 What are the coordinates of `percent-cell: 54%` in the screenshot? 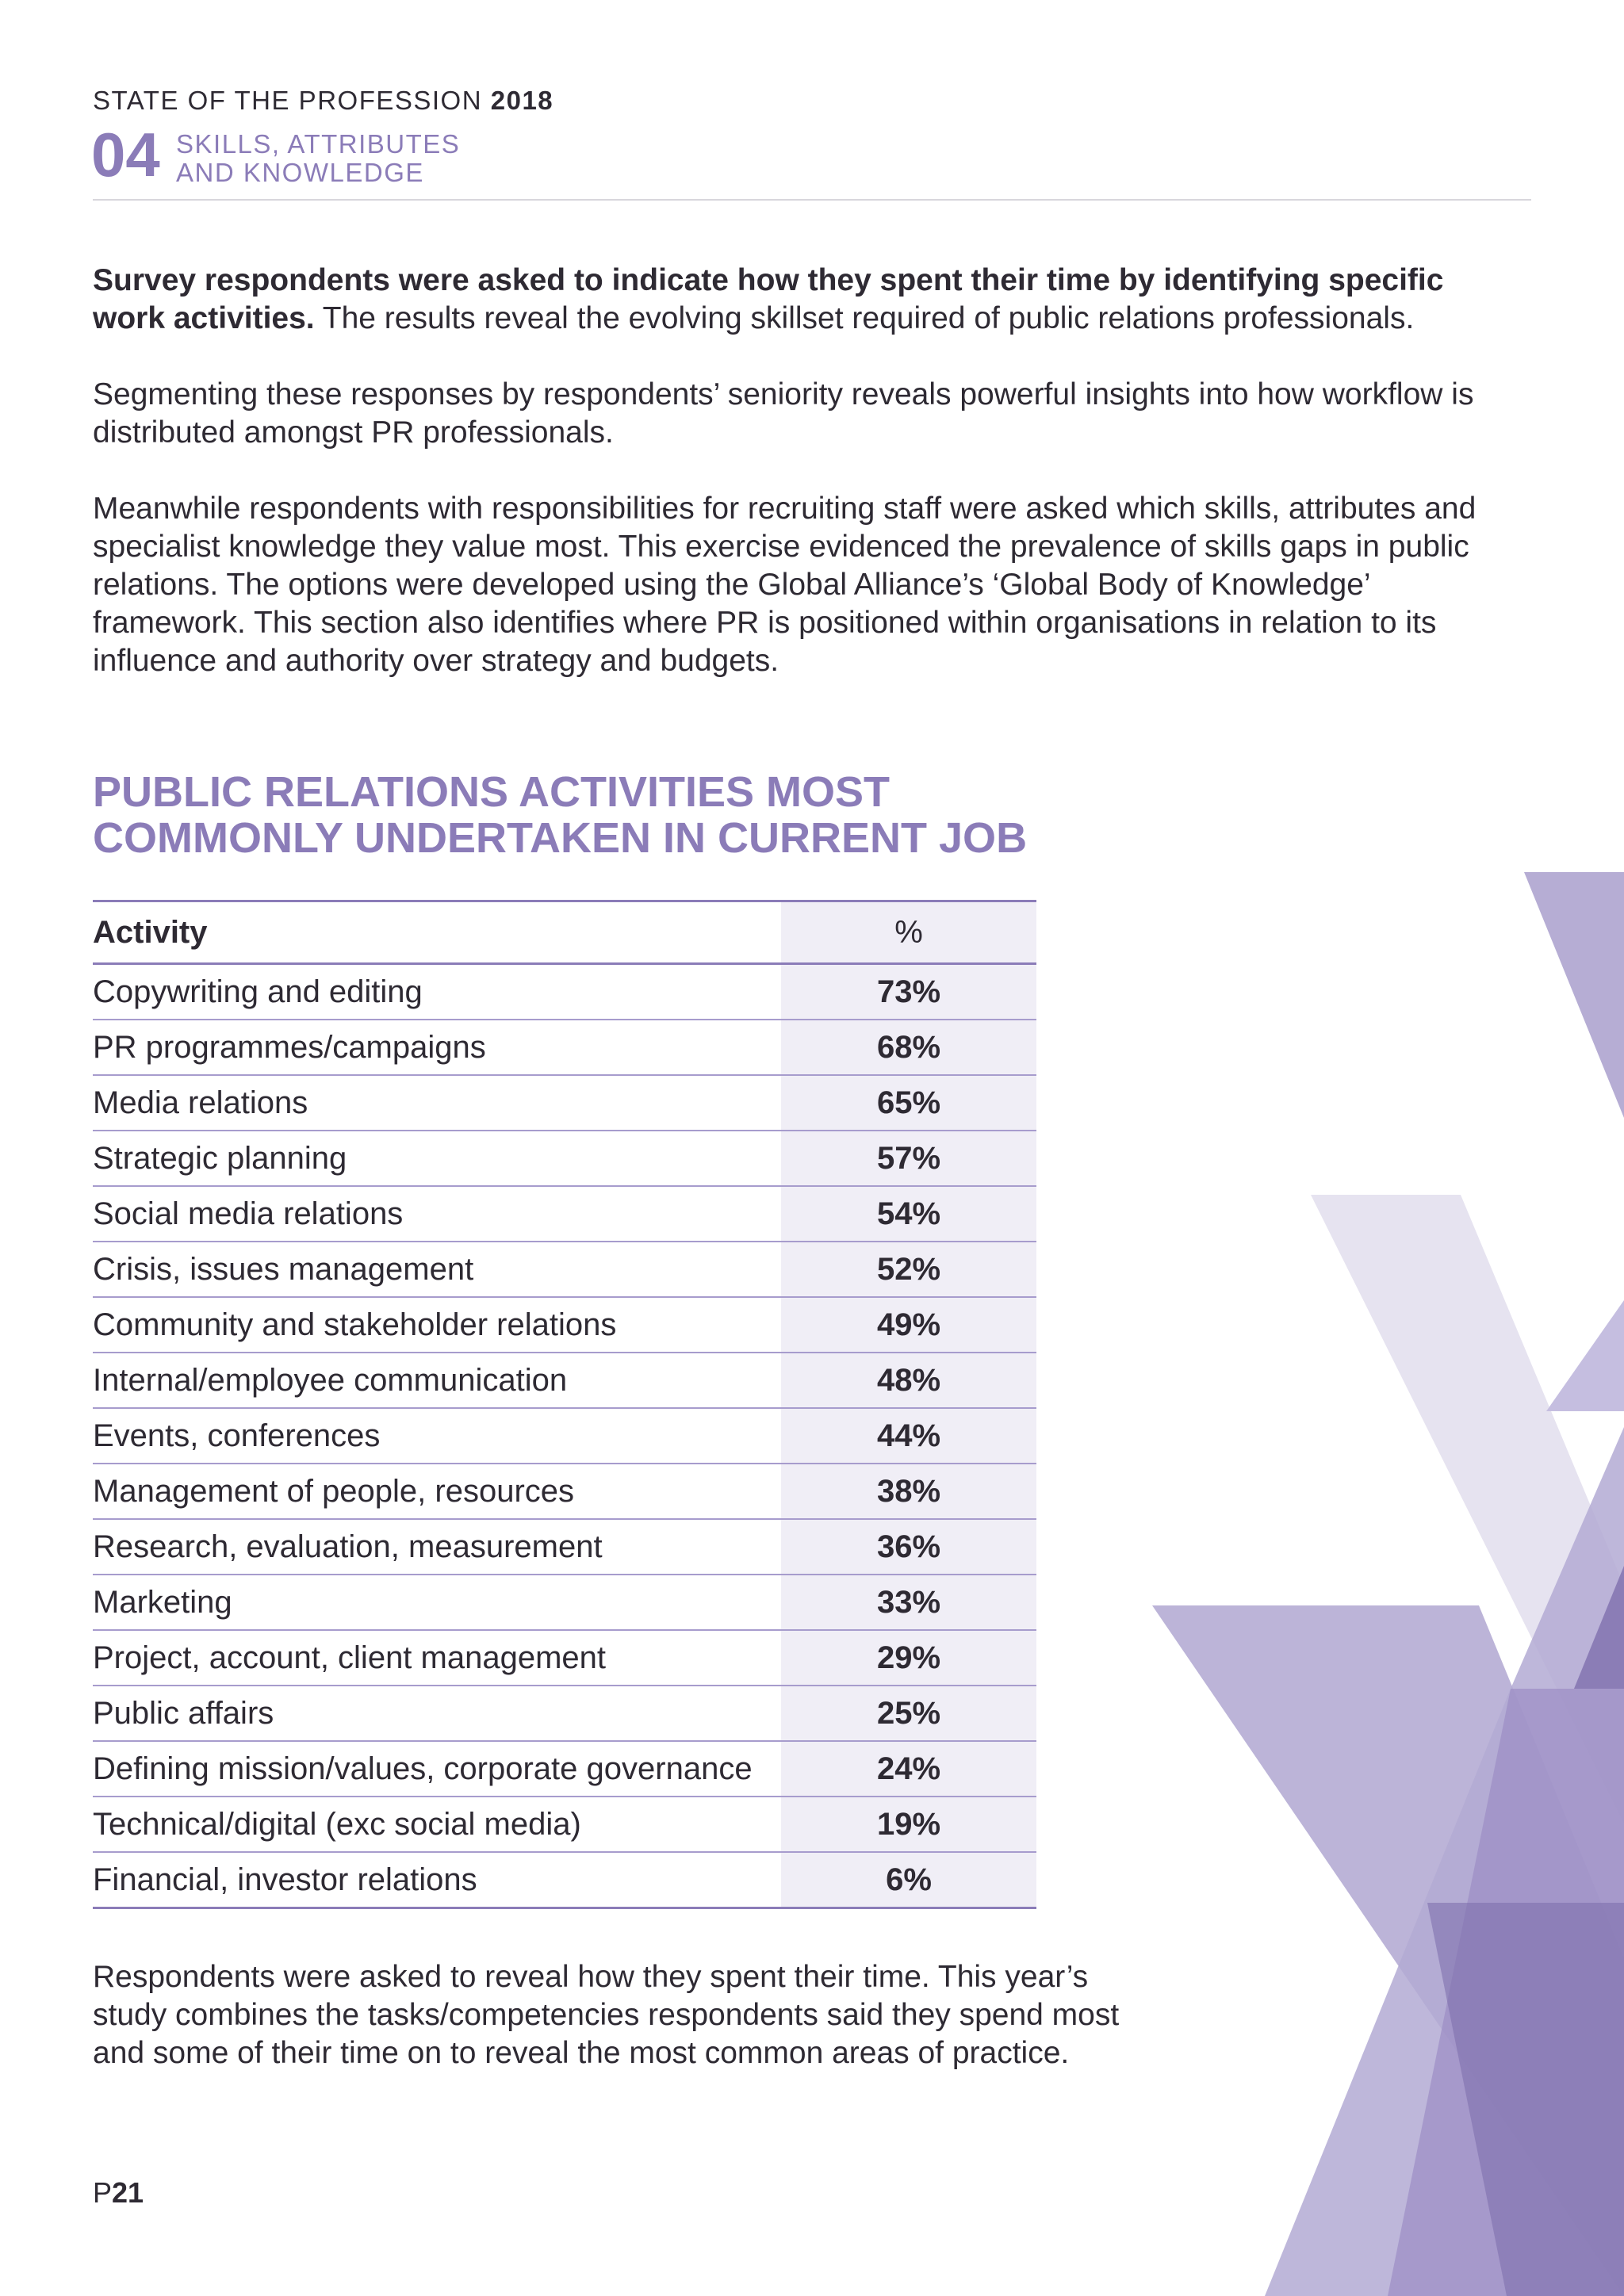 It's located at (909, 1214).